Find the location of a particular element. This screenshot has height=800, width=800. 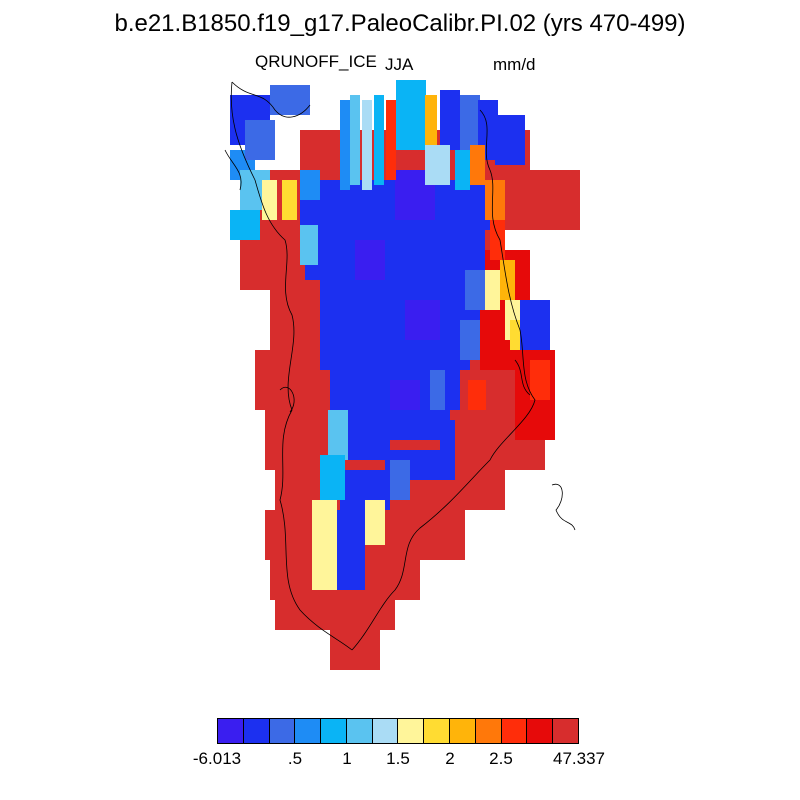

coastline-island is located at coordinates (563, 507).